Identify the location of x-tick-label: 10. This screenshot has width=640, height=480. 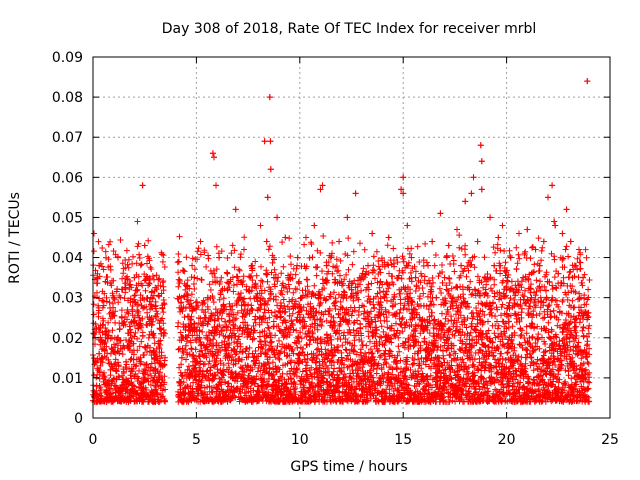
(300, 440).